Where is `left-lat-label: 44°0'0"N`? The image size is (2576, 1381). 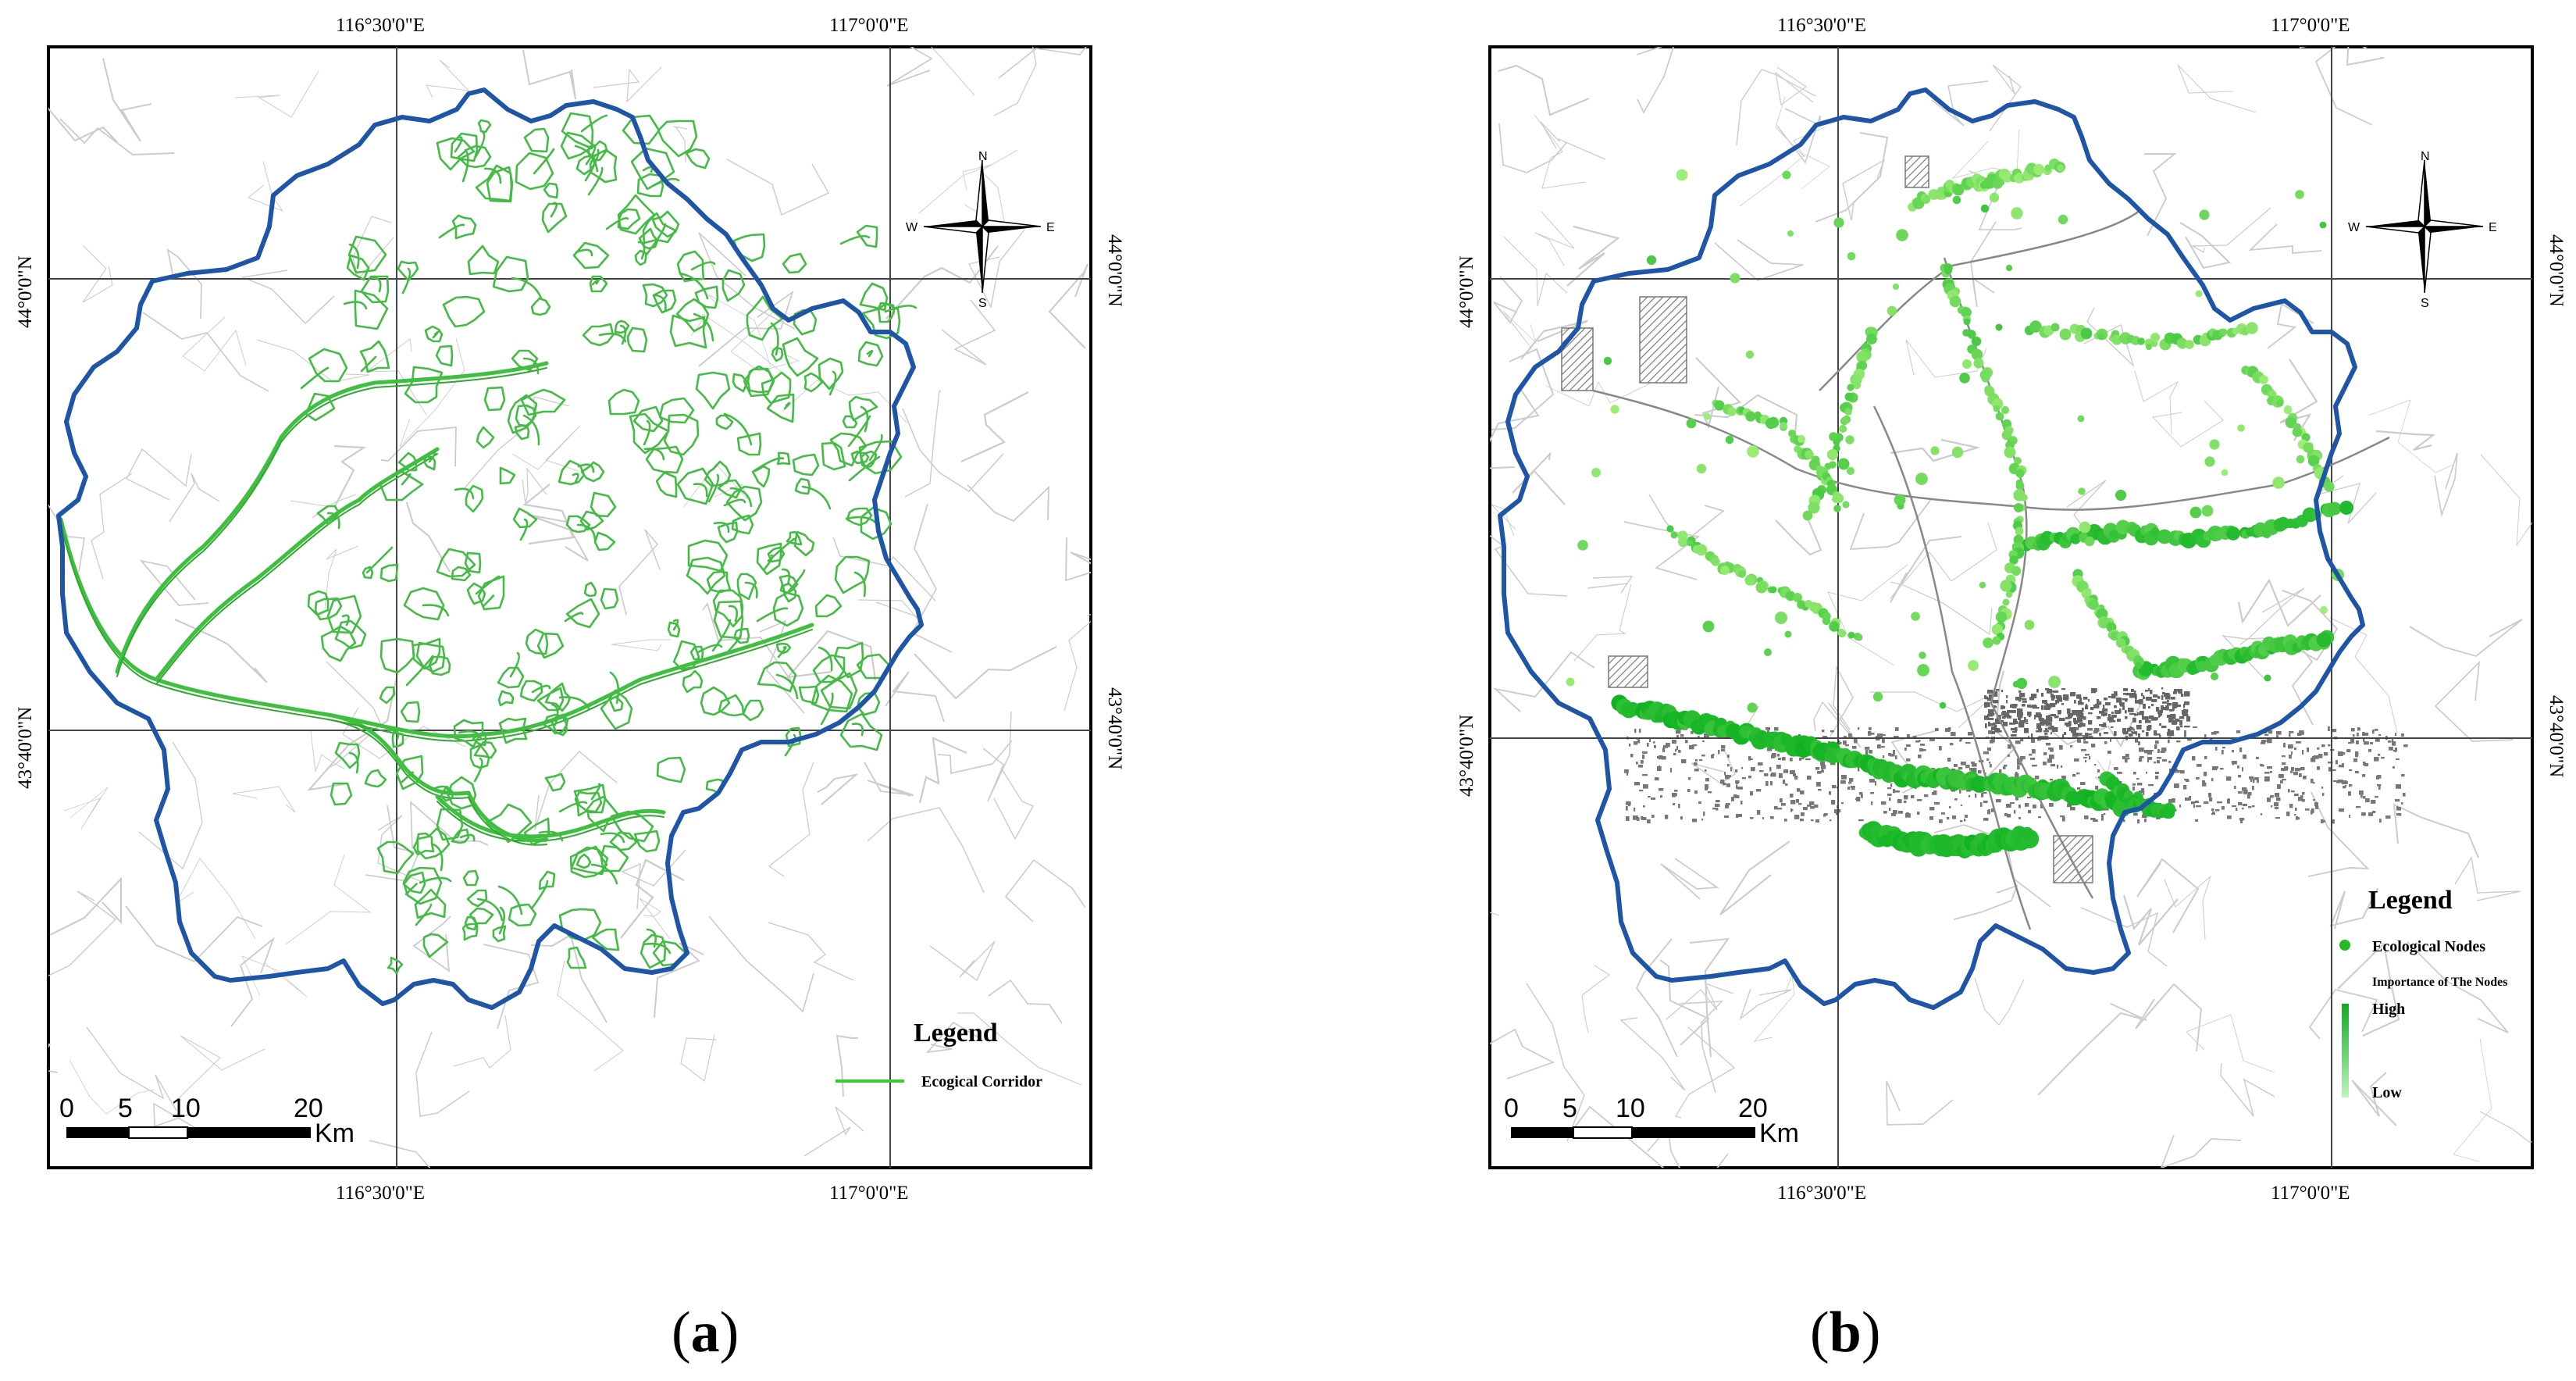 left-lat-label: 44°0'0"N is located at coordinates (1466, 291).